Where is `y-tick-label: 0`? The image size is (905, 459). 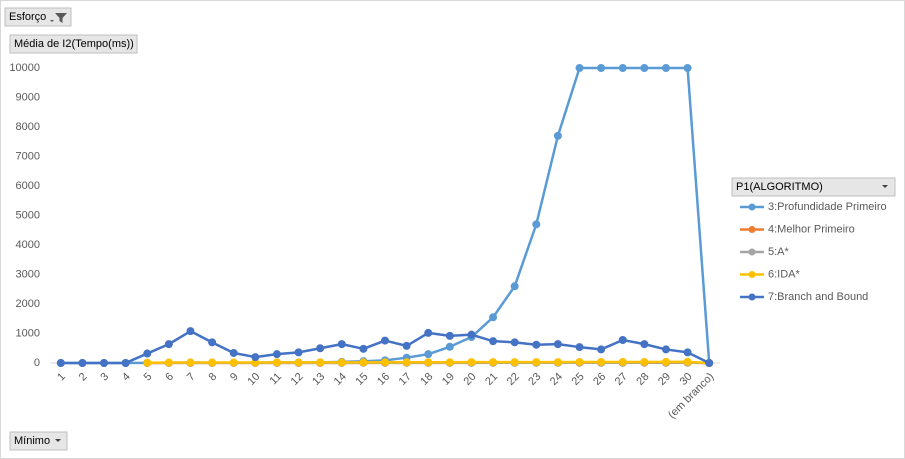
y-tick-label: 0 is located at coordinates (37, 363).